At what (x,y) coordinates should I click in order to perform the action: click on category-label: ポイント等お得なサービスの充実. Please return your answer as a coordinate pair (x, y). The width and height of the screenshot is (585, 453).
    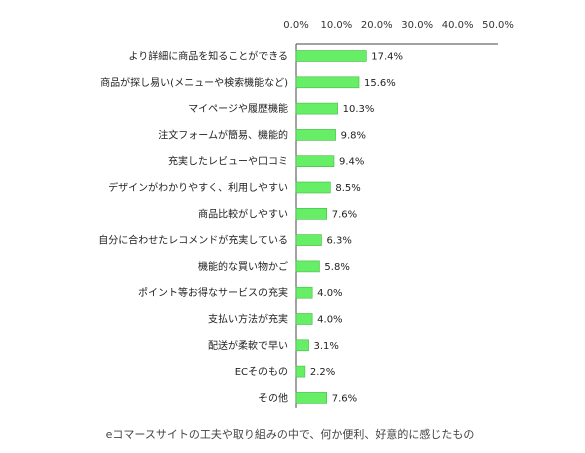
    Looking at the image, I should click on (213, 292).